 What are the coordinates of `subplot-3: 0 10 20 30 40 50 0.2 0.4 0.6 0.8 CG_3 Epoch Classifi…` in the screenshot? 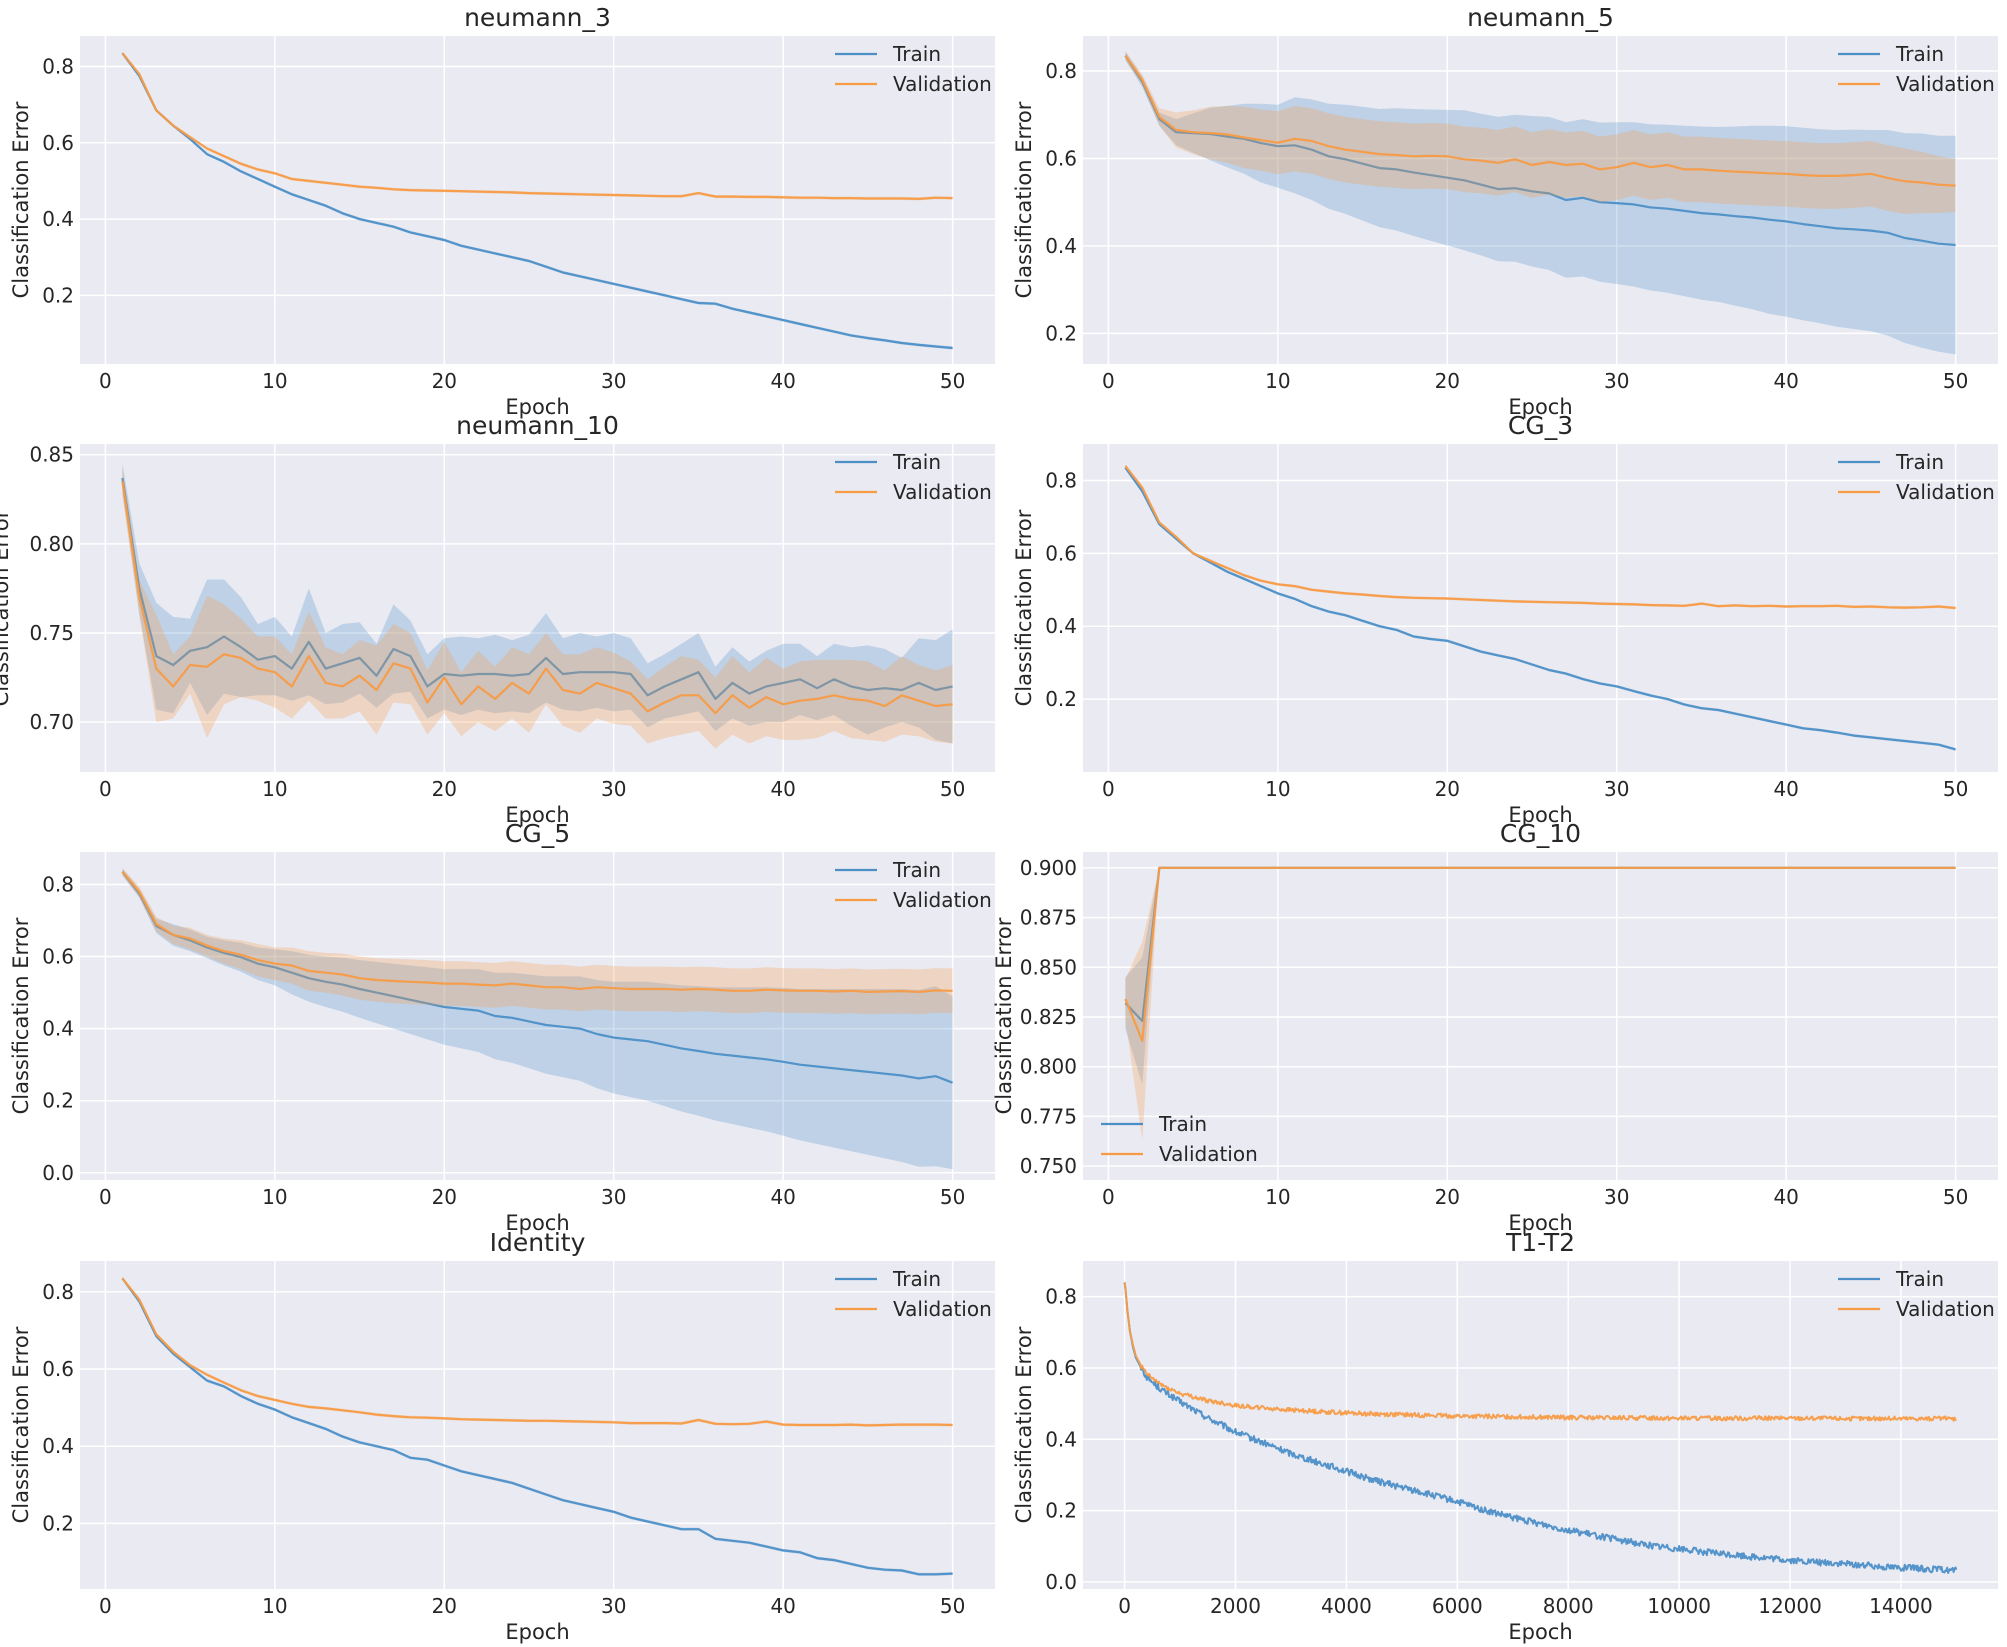 It's located at (1505, 619).